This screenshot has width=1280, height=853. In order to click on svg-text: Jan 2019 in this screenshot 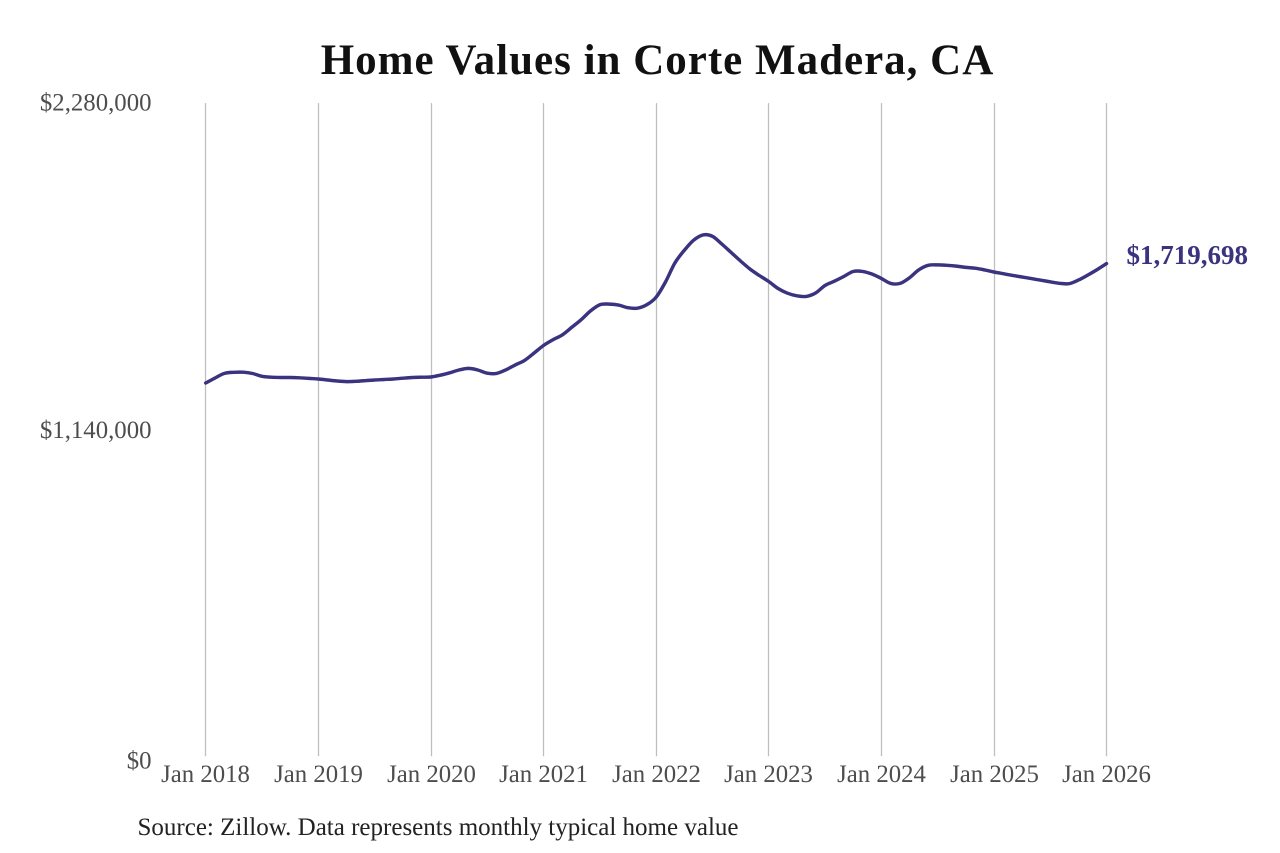, I will do `click(318, 774)`.